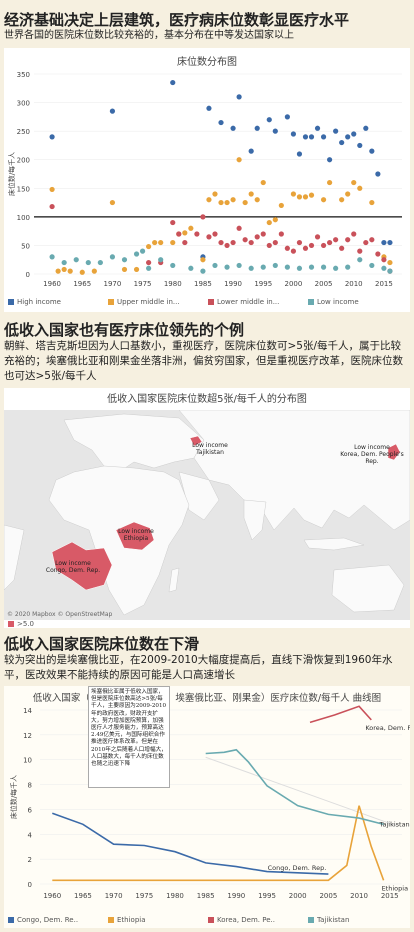 This screenshot has width=414, height=932. What do you see at coordinates (30, 860) in the screenshot?
I see `y-tick-label: 2` at bounding box center [30, 860].